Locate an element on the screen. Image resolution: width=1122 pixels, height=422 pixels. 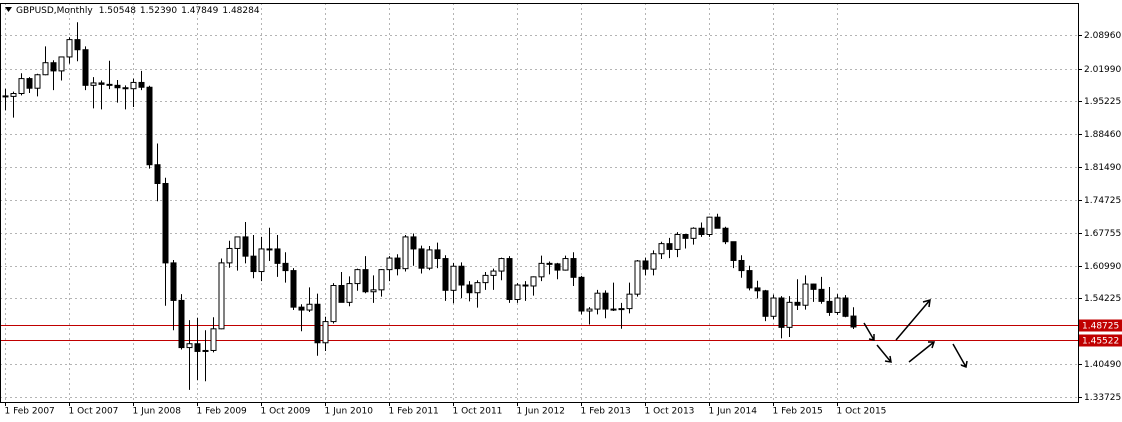
x-tick-label: 1 Feb 2007 is located at coordinates (30, 412).